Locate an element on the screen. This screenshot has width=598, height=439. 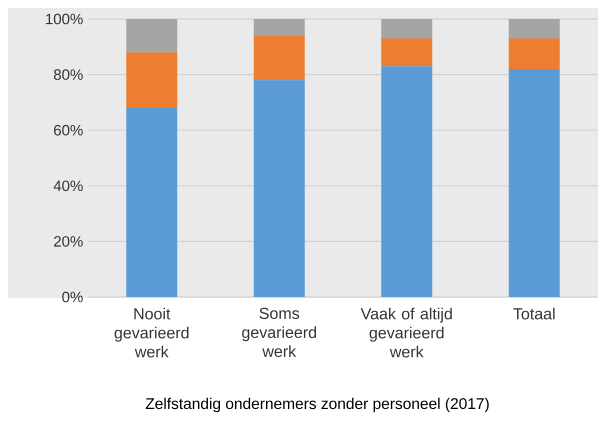
y-tick-label: 20% is located at coordinates (68, 241).